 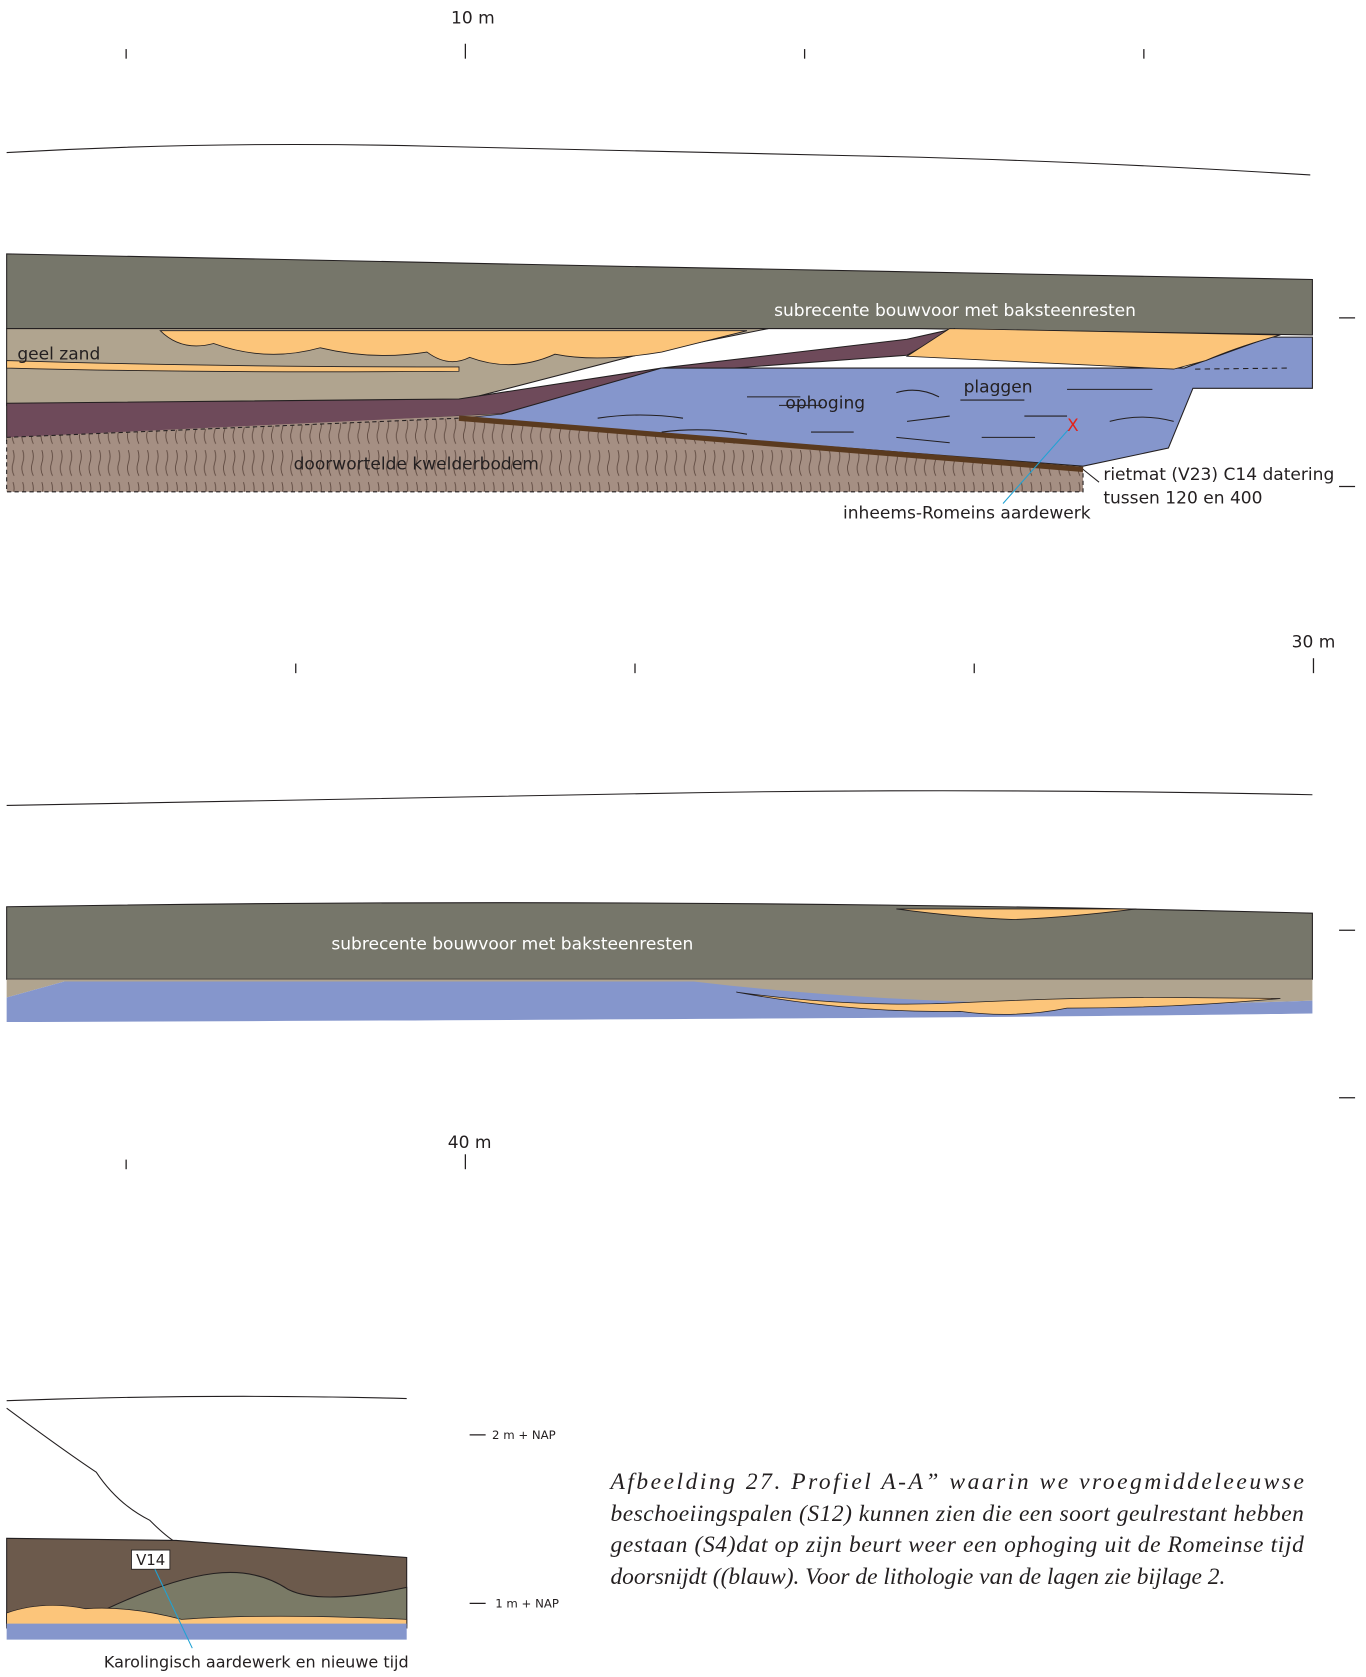 What do you see at coordinates (58, 355) in the screenshot?
I see `layer-label: geel zand` at bounding box center [58, 355].